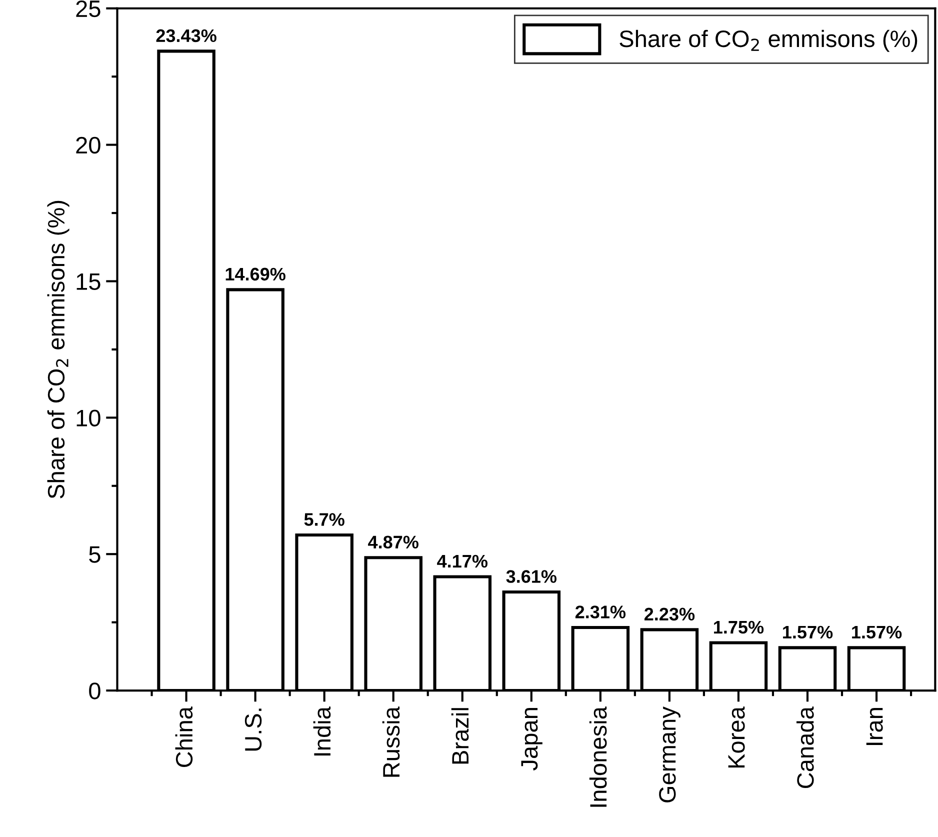  Describe the element at coordinates (669, 754) in the screenshot. I see `x-tick-label: Germany` at that location.